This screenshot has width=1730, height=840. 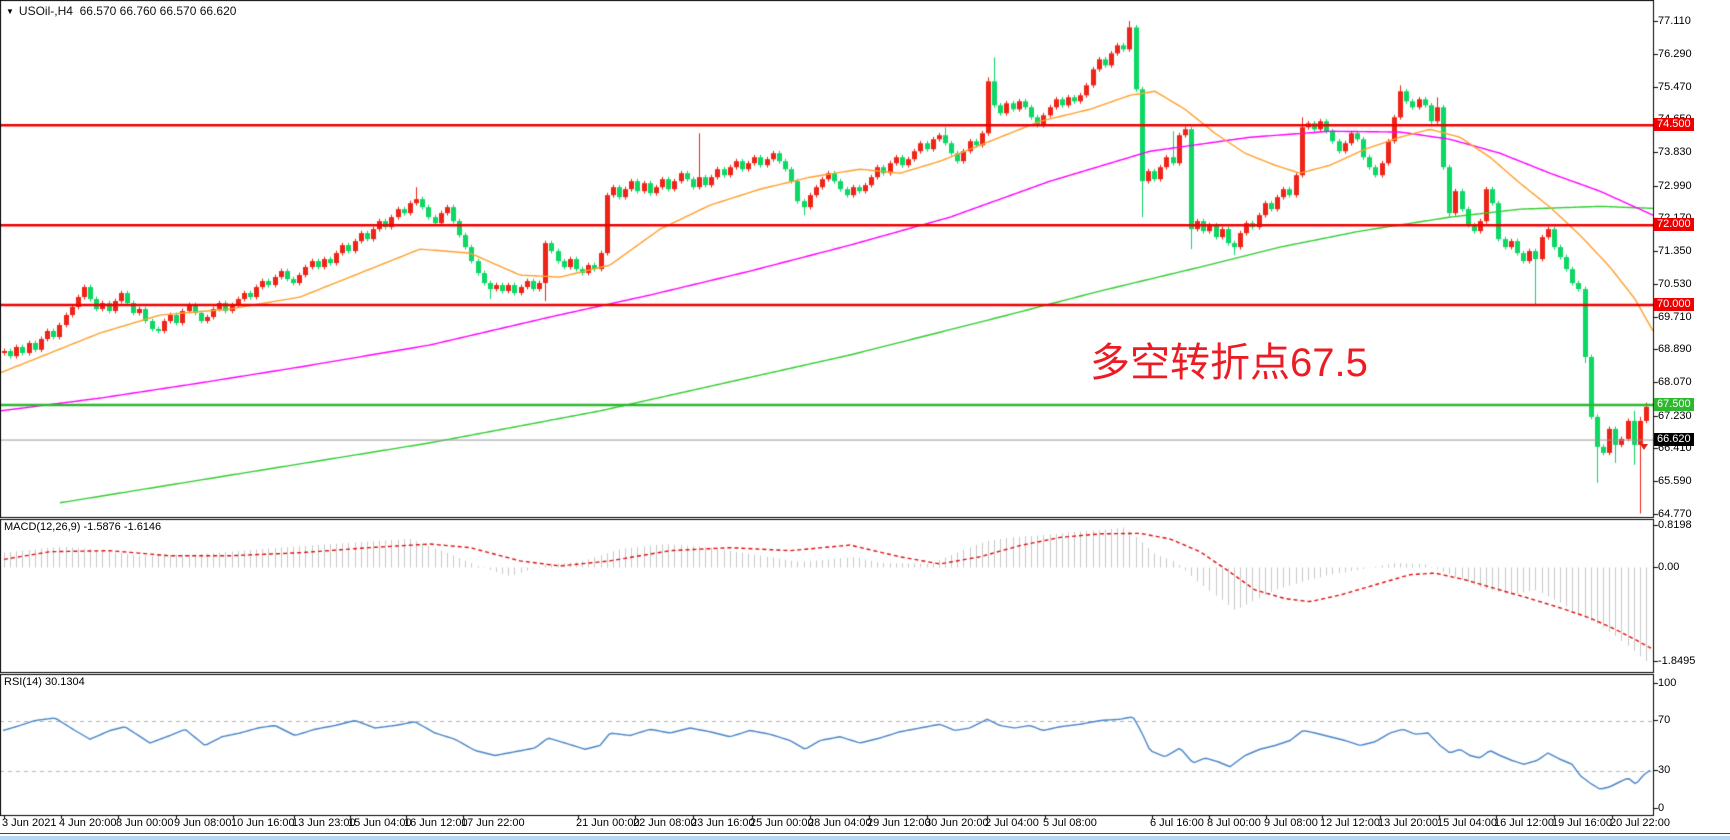 What do you see at coordinates (1012, 823) in the screenshot?
I see `x-axis-time-label: 2 Jul 04:00` at bounding box center [1012, 823].